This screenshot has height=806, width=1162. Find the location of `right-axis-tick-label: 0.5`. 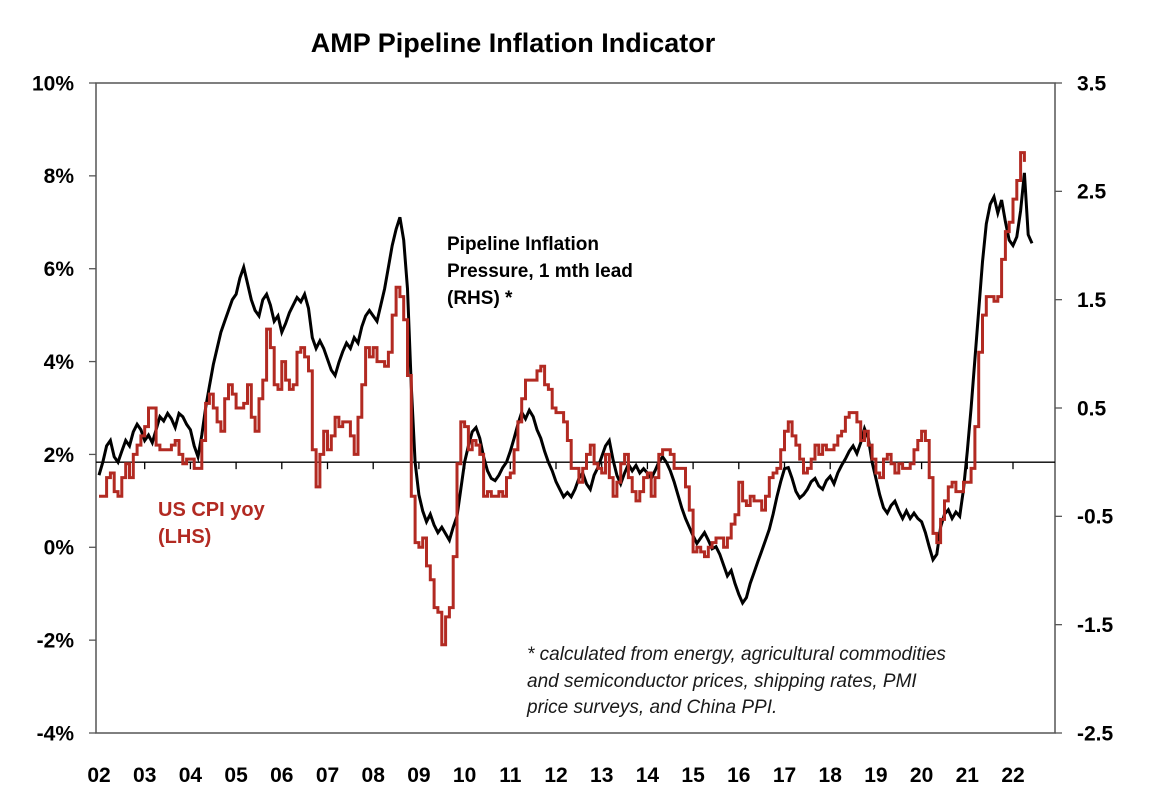

right-axis-tick-label: 0.5 is located at coordinates (1092, 408).